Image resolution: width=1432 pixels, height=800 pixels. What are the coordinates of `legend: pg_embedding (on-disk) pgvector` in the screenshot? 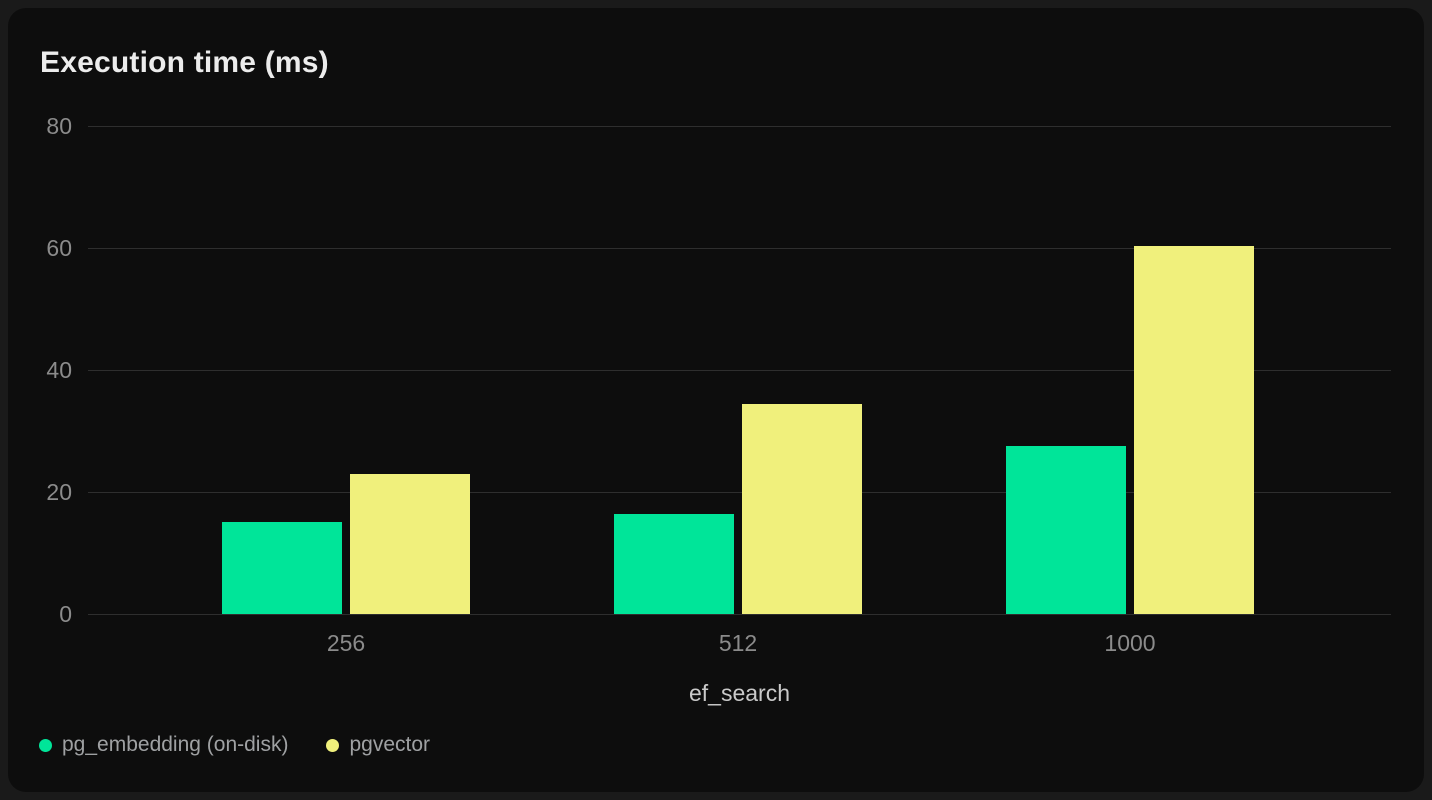 It's located at (234, 745).